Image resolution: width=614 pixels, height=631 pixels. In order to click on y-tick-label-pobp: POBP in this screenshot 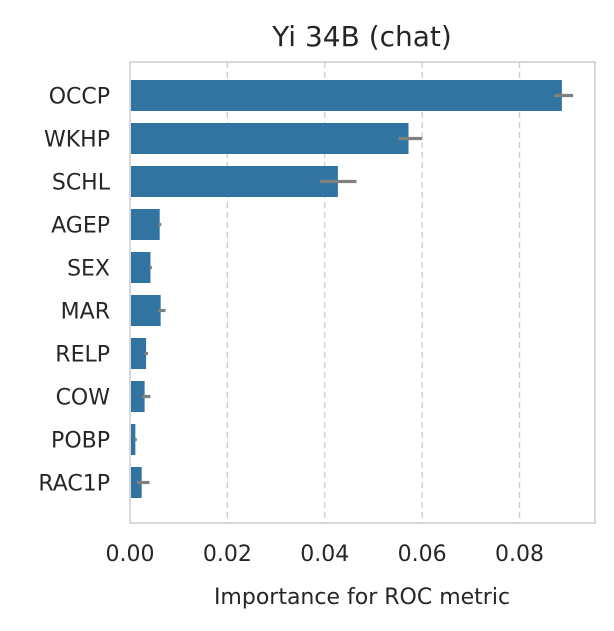, I will do `click(80, 441)`.